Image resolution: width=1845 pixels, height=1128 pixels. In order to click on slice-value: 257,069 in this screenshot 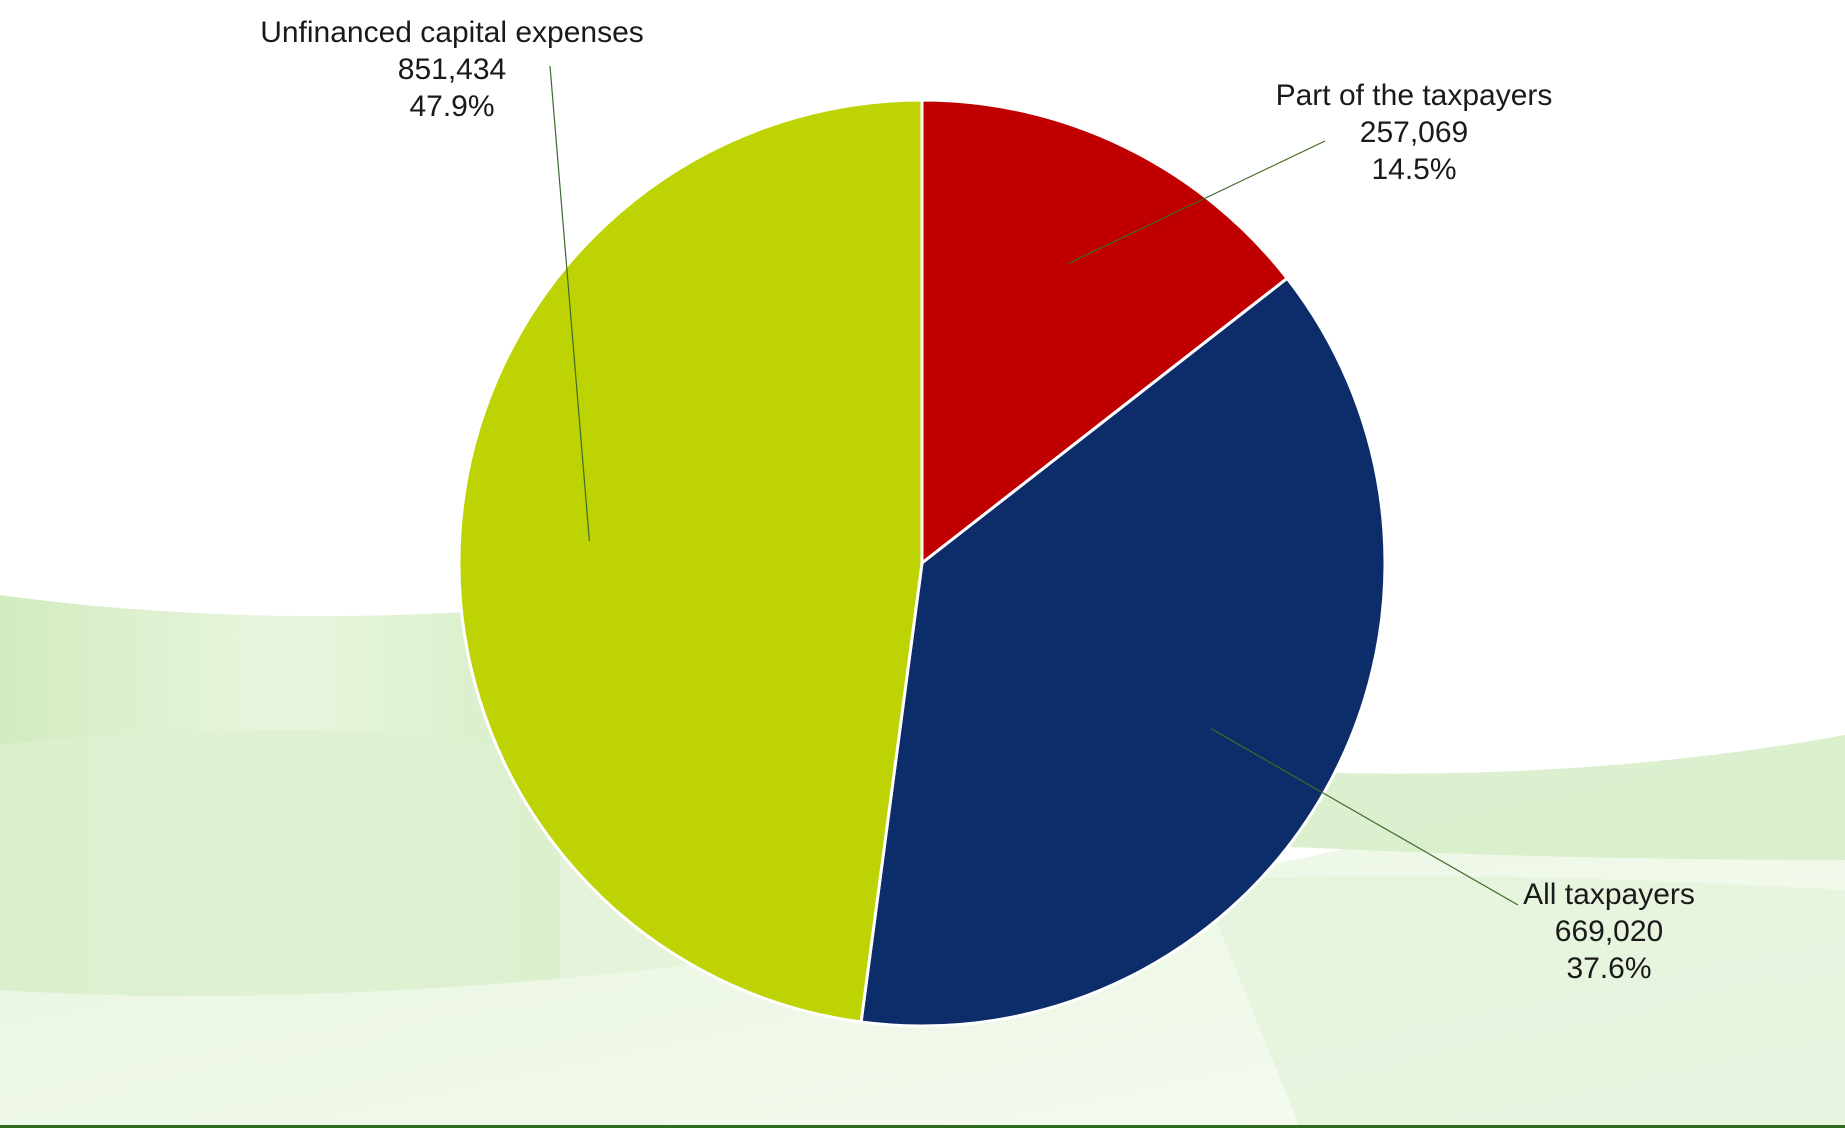, I will do `click(1414, 132)`.